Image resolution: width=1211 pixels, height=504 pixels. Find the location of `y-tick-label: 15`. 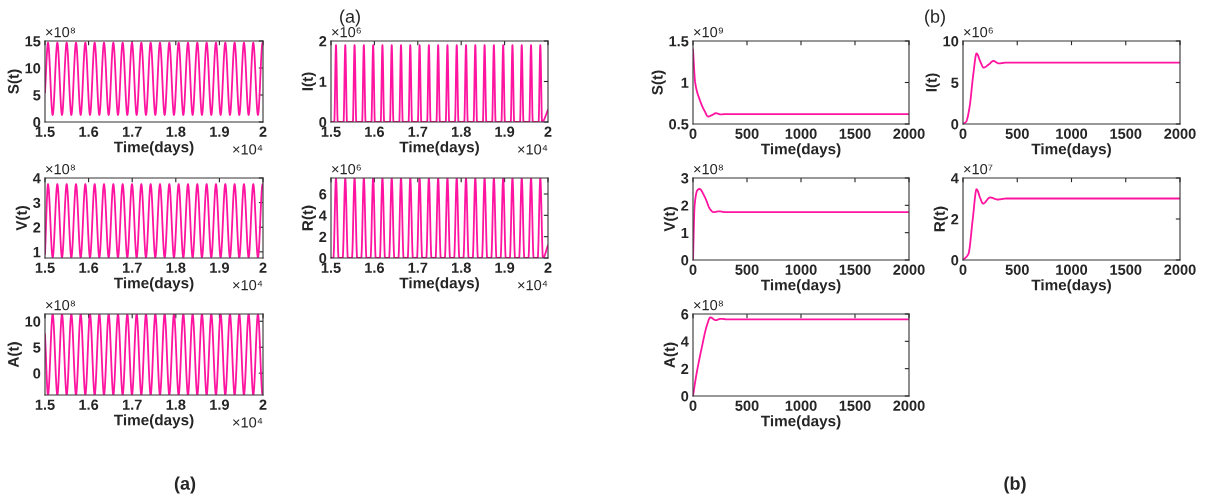

y-tick-label: 15 is located at coordinates (33, 41).